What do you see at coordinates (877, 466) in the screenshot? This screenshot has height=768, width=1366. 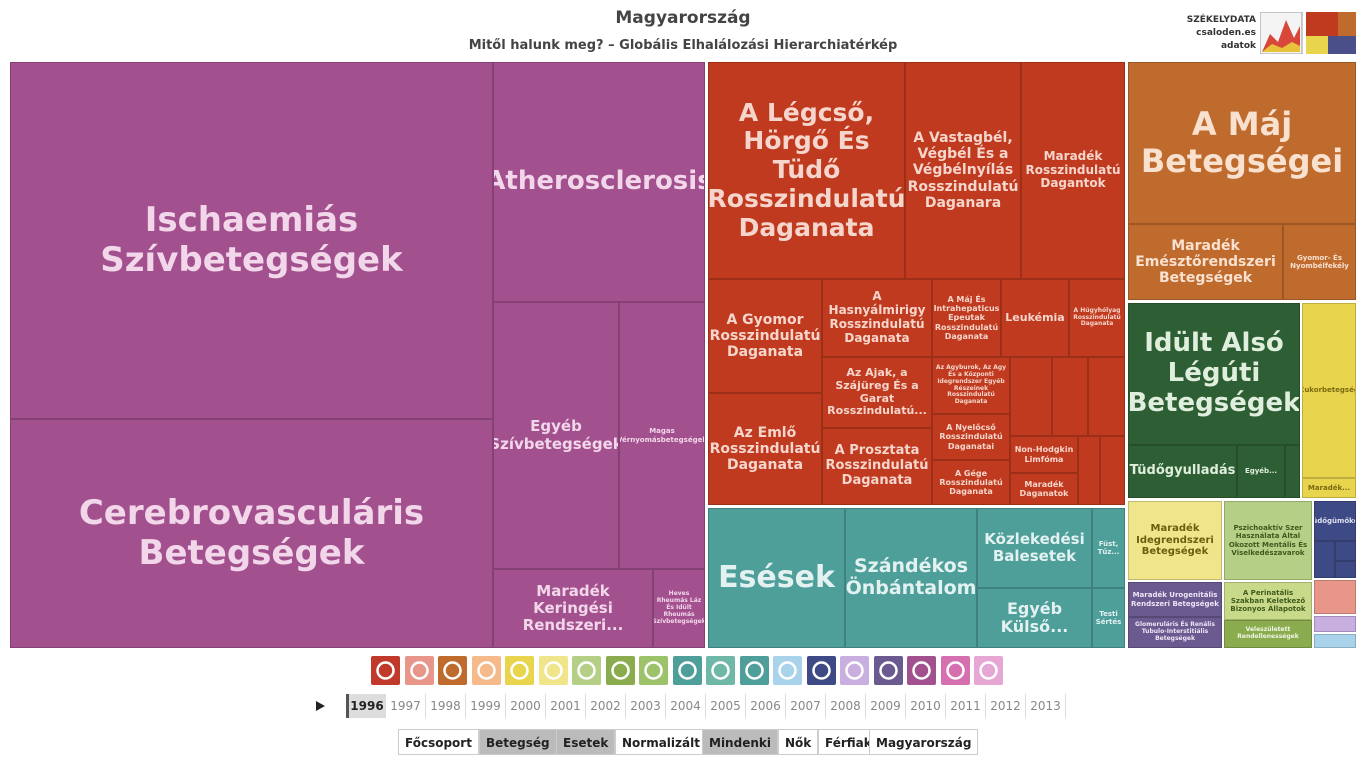 I see `tile: A Prosztata Rosszindulatú Daganata` at bounding box center [877, 466].